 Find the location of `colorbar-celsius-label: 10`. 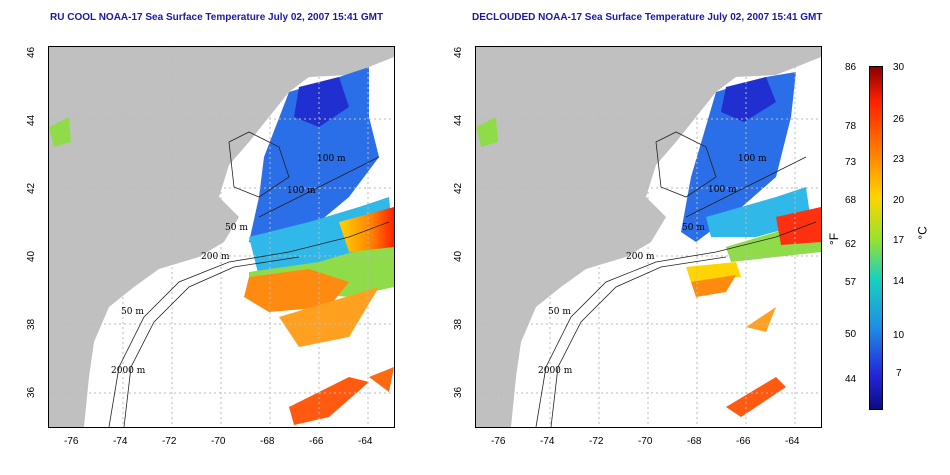

colorbar-celsius-label: 10 is located at coordinates (899, 335).